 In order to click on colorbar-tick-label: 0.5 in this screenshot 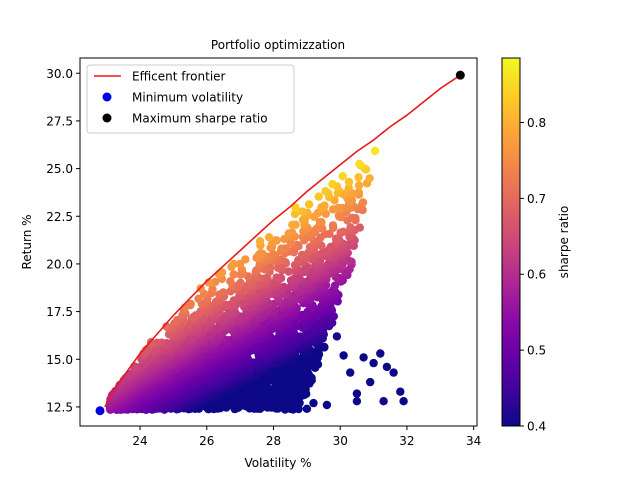, I will do `click(536, 351)`.